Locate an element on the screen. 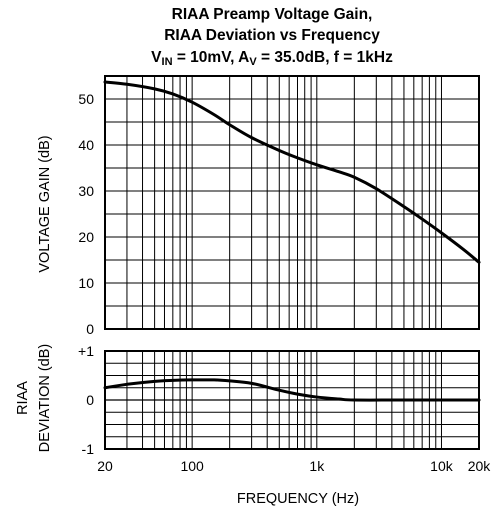  chart-title-line-1: RIAA Preamp Voltage Gain, is located at coordinates (272, 14).